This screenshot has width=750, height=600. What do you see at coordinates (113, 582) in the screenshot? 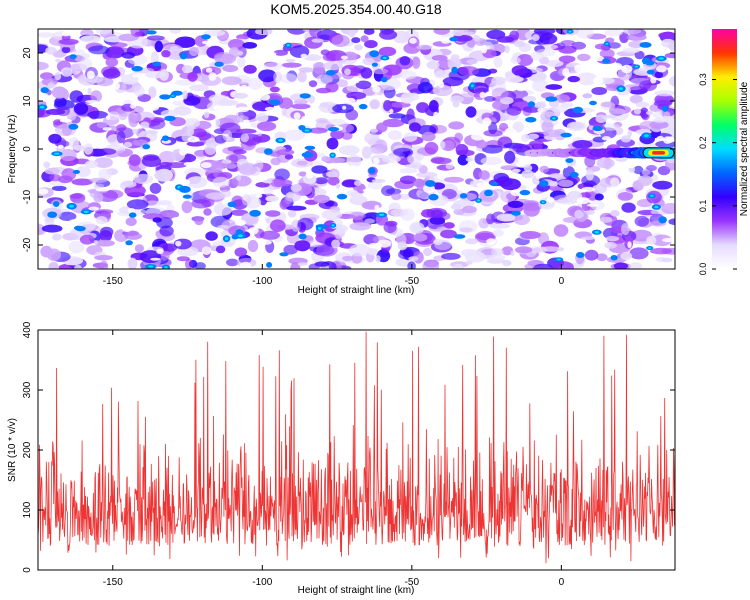
I see `x-tick-label: -150` at bounding box center [113, 582].